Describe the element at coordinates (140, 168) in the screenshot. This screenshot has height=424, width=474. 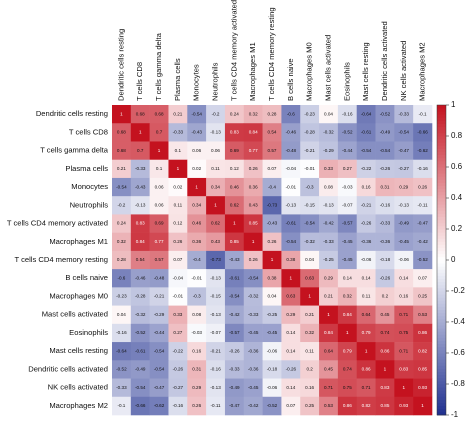
I see `cell-label: -0.33` at that location.